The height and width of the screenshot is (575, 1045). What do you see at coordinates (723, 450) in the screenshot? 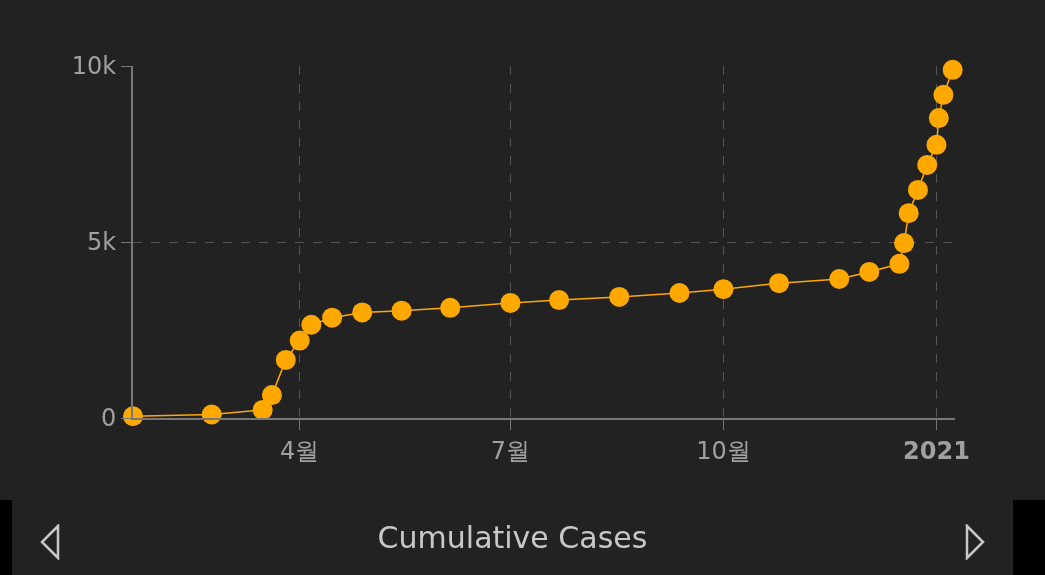
I see `x-tick-label: 10월` at bounding box center [723, 450].